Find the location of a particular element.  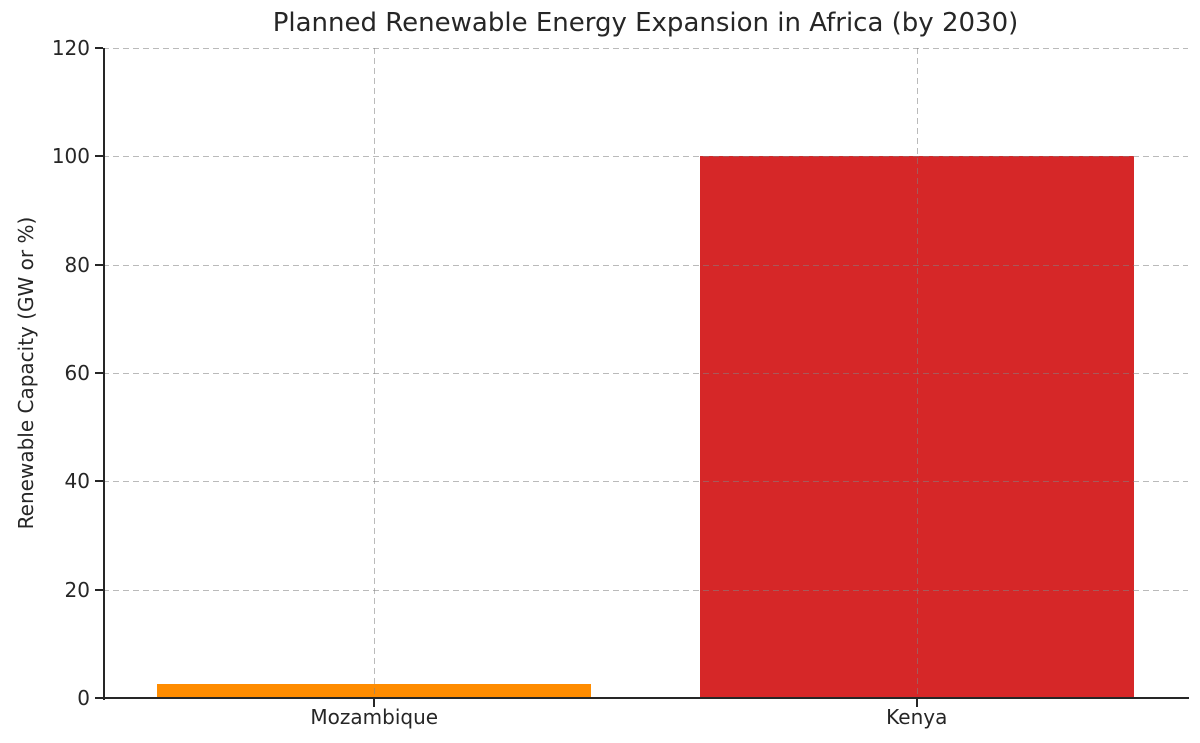

bar-mozambique is located at coordinates (374, 691).